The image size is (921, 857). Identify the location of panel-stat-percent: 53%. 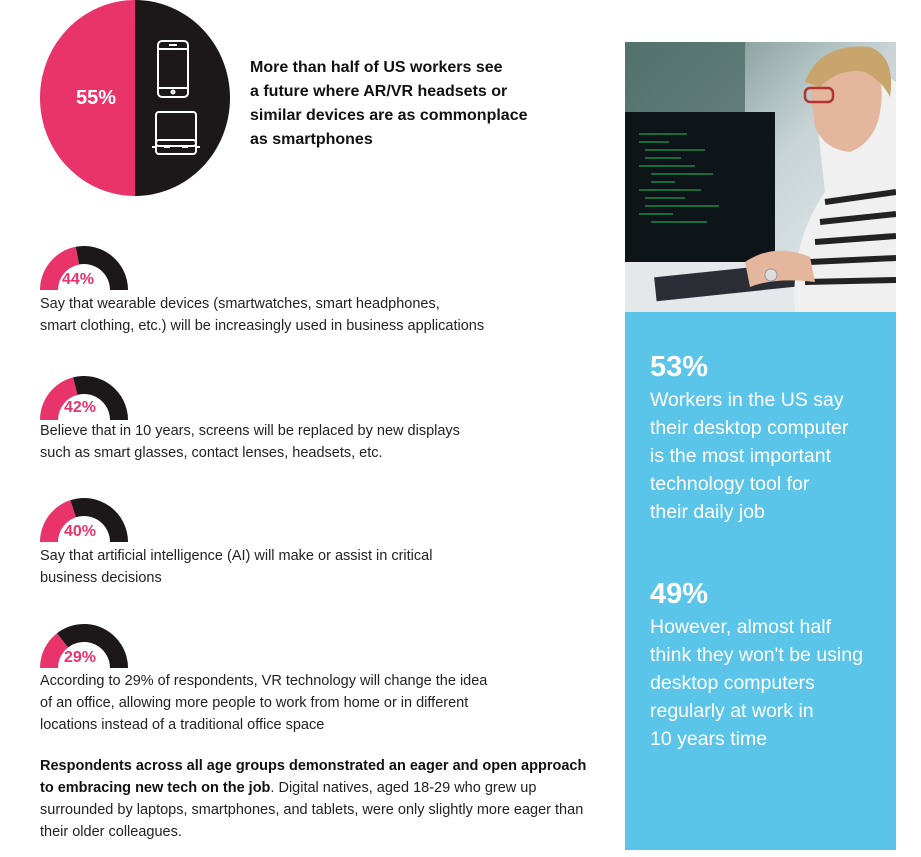
(679, 367).